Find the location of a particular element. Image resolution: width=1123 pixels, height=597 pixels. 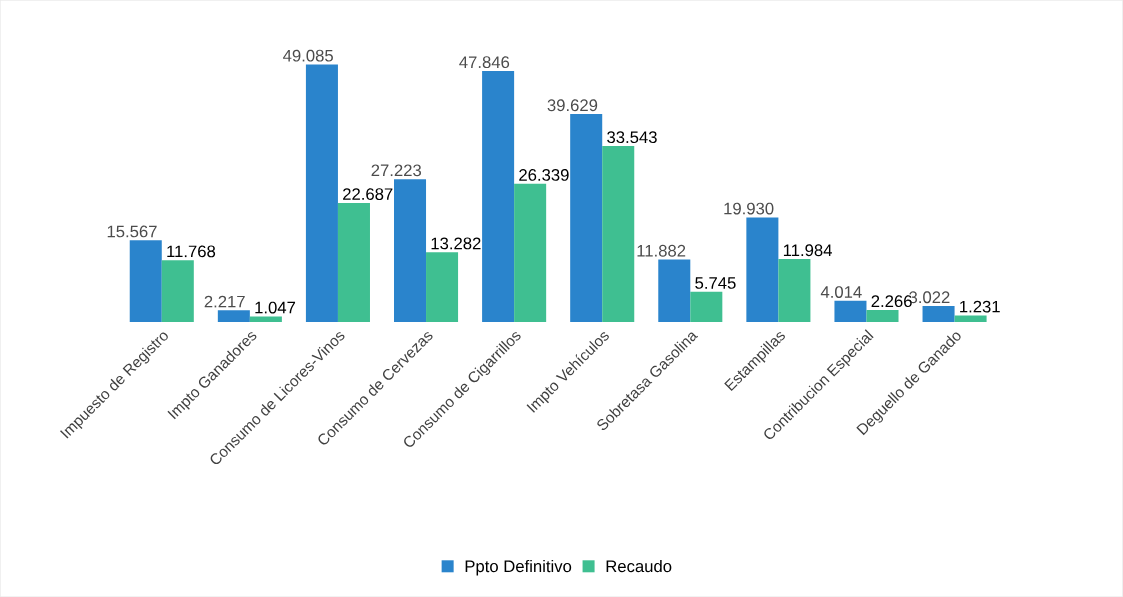

data-label: 49.085 is located at coordinates (308, 55).